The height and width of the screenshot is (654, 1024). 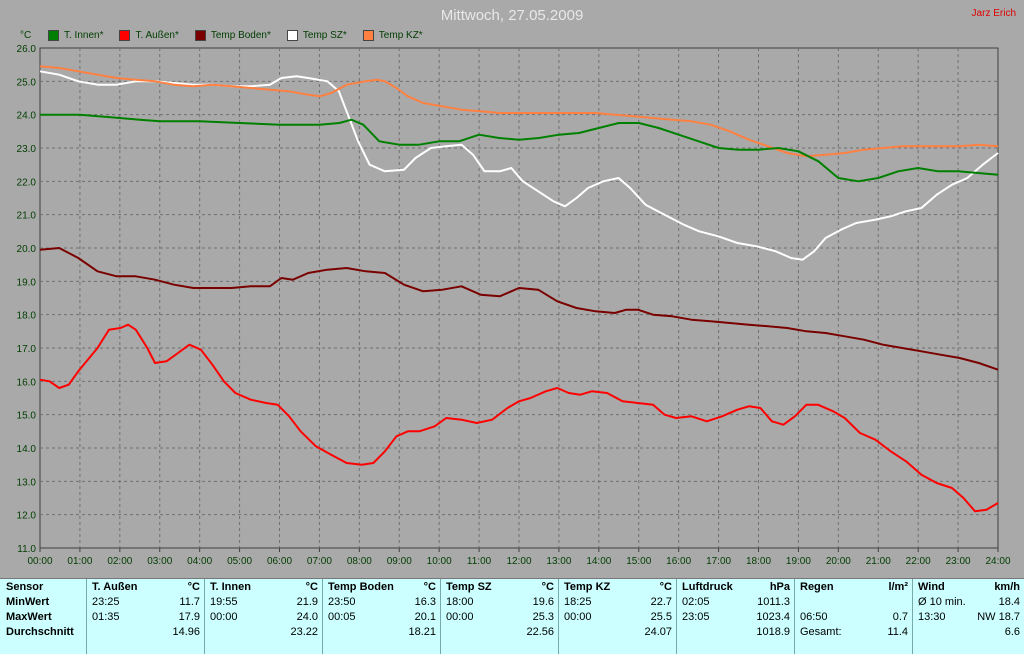 I want to click on y-tick-label: 18.0, so click(x=27, y=316).